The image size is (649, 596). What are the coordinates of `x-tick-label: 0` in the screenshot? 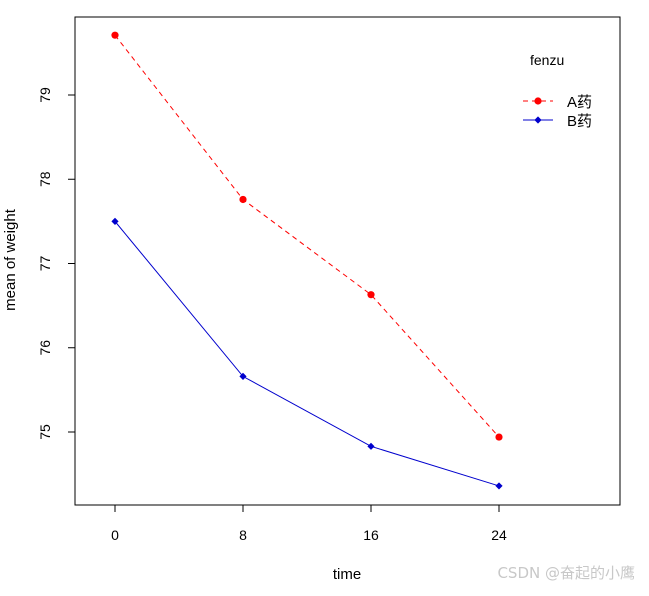 It's located at (115, 535).